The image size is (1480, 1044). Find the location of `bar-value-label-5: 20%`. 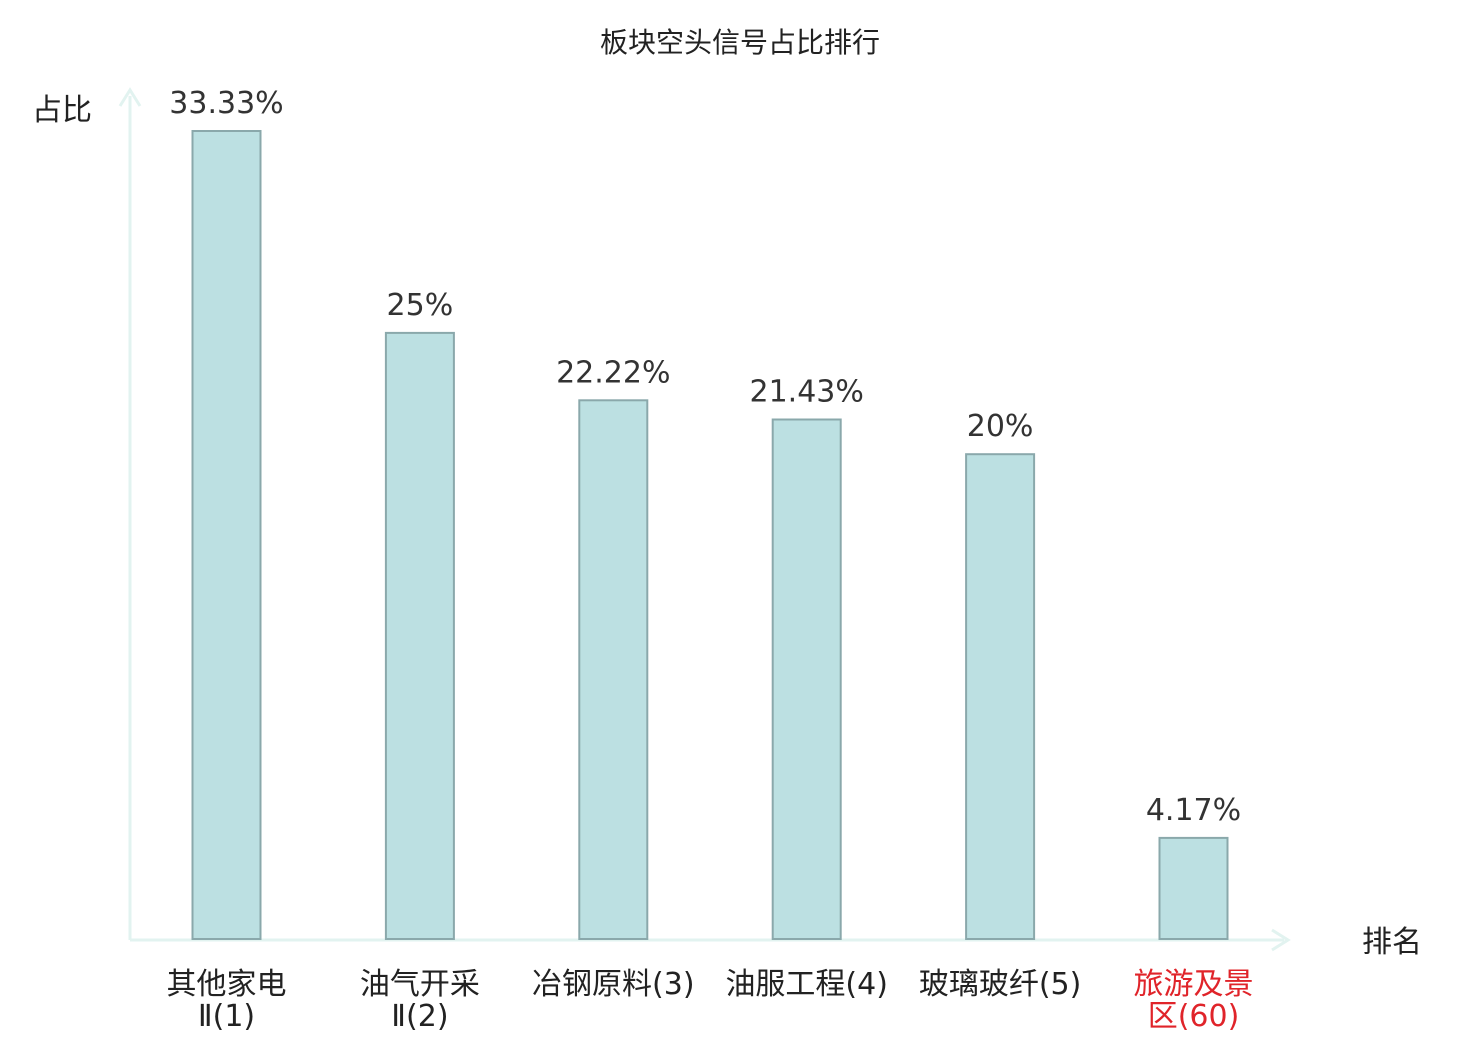

bar-value-label-5: 20% is located at coordinates (1000, 426).